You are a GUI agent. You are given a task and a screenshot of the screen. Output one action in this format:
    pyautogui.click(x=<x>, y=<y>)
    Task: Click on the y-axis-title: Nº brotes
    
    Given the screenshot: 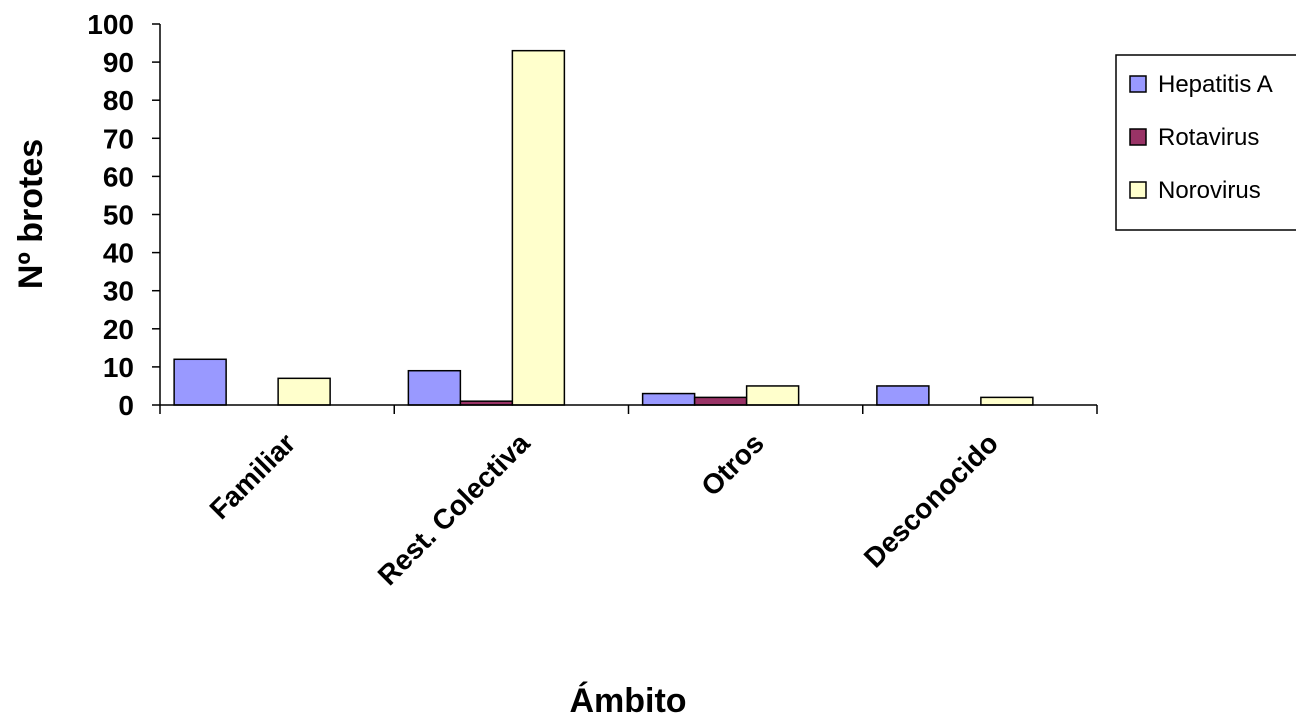 What is the action you would take?
    pyautogui.click(x=31, y=214)
    